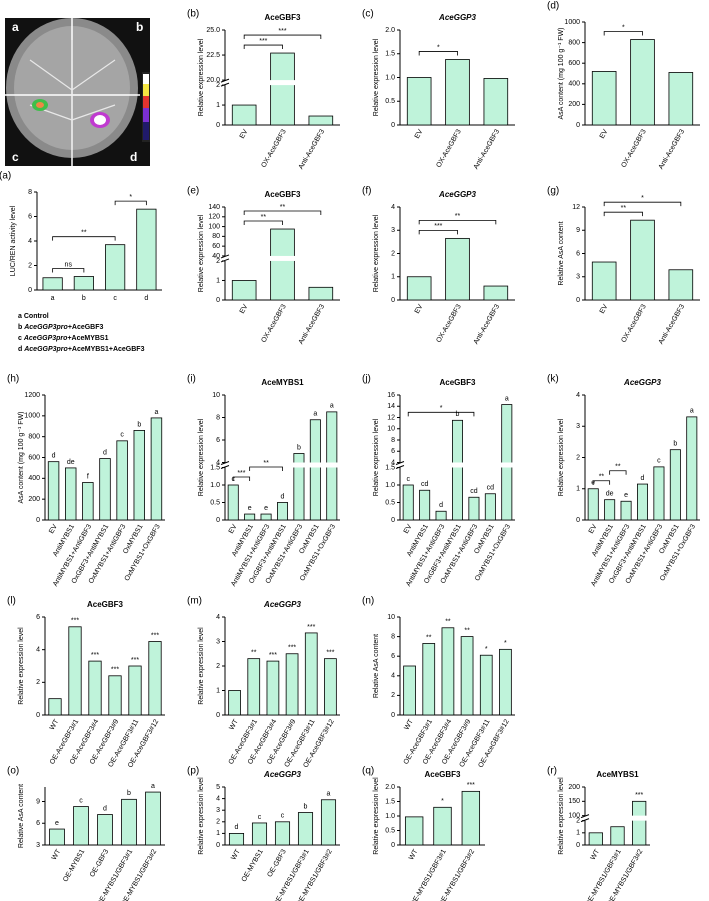  I want to click on y-tick-label: 400, so click(34, 478).